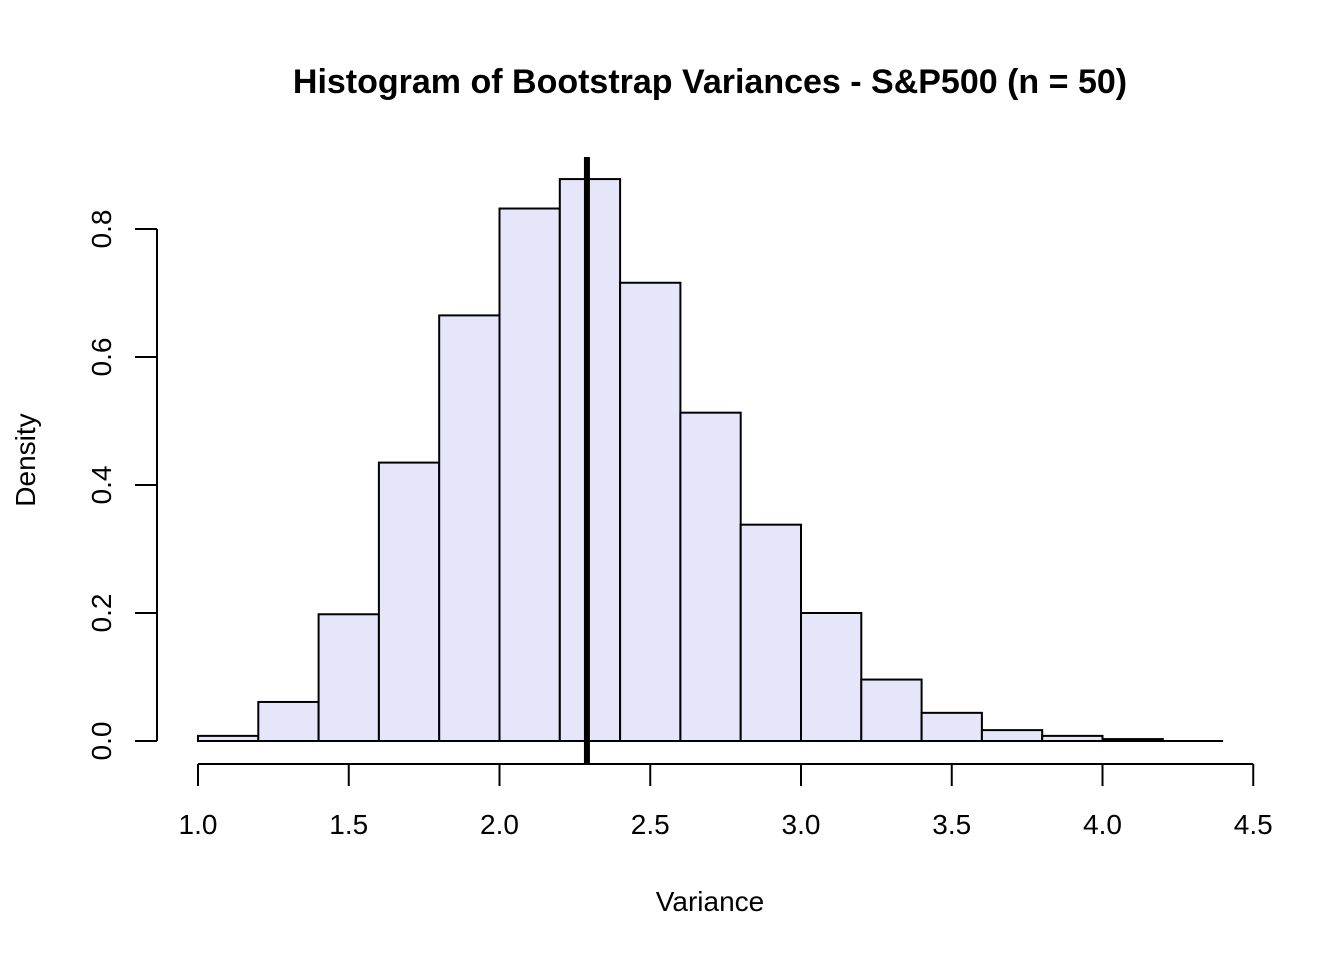 The height and width of the screenshot is (960, 1344). I want to click on y-tick-label-2: 0.4, so click(101, 485).